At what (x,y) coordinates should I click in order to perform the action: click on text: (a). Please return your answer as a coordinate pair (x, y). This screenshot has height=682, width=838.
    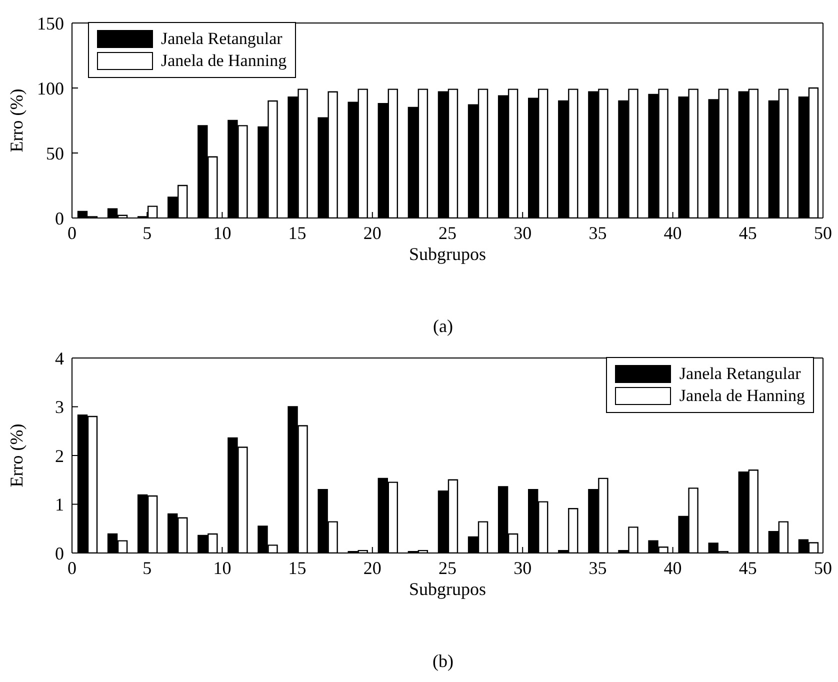
    Looking at the image, I should click on (443, 326).